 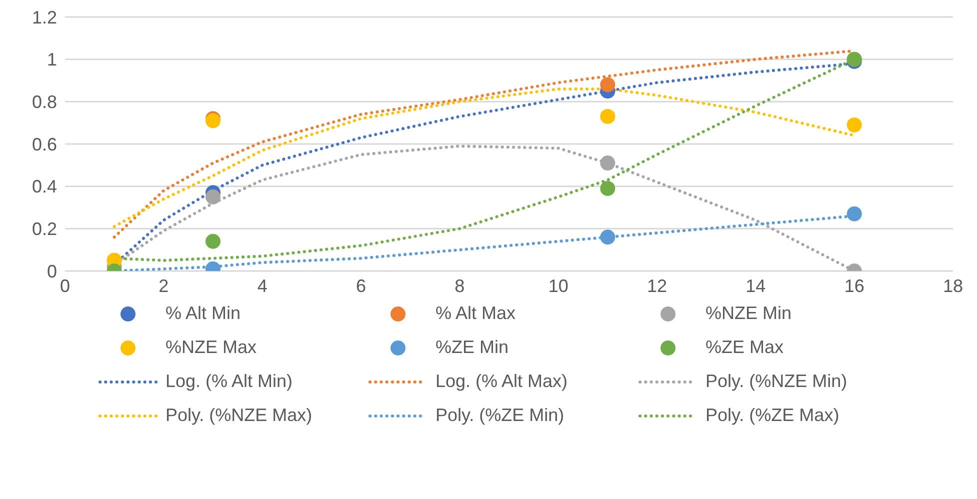 I want to click on y-tick-label: 0.2, so click(x=44, y=229).